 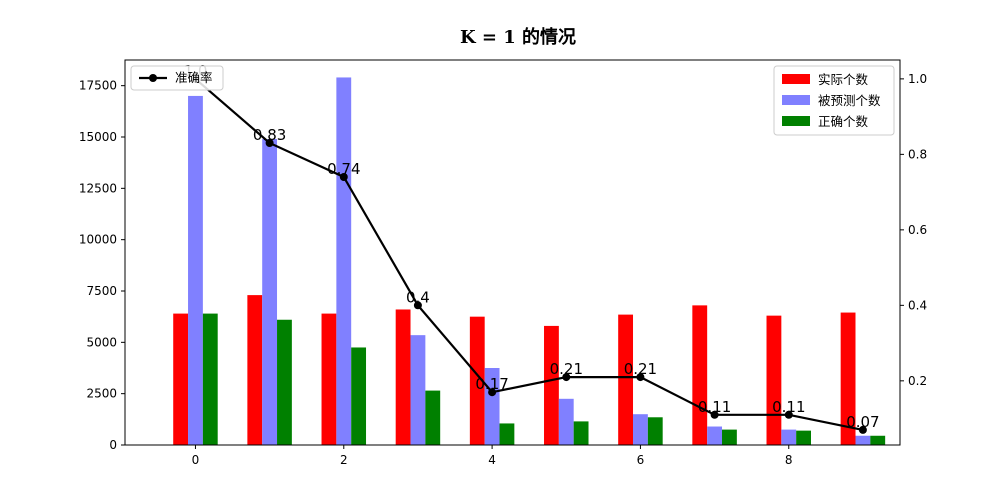 What do you see at coordinates (862, 422) in the screenshot?
I see `accuracy-label: 0.07` at bounding box center [862, 422].